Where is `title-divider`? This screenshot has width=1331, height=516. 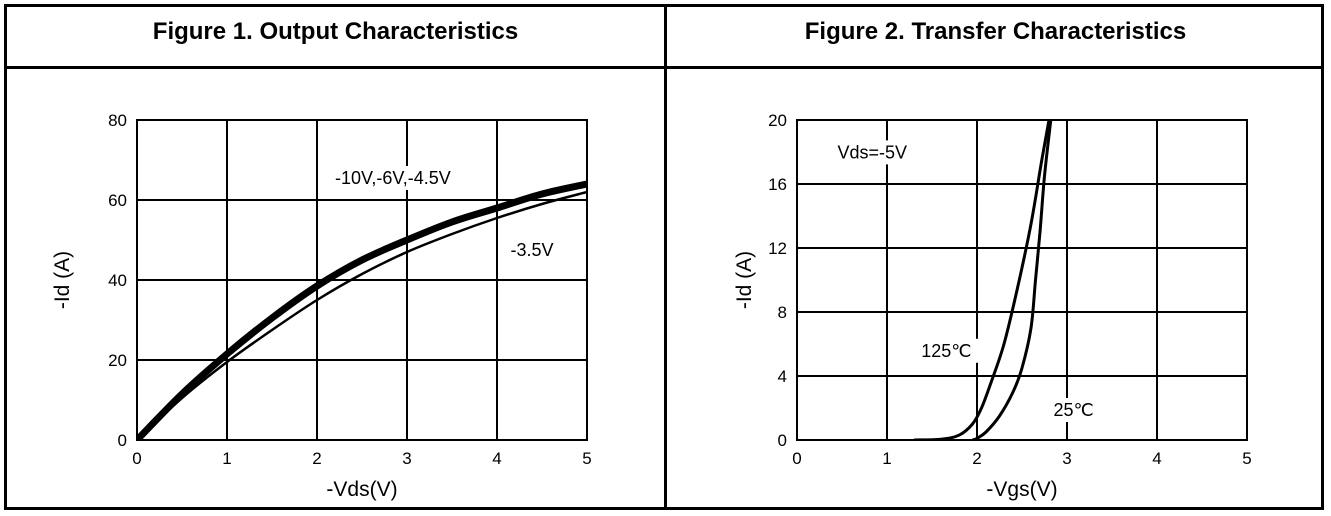
title-divider is located at coordinates (664, 67).